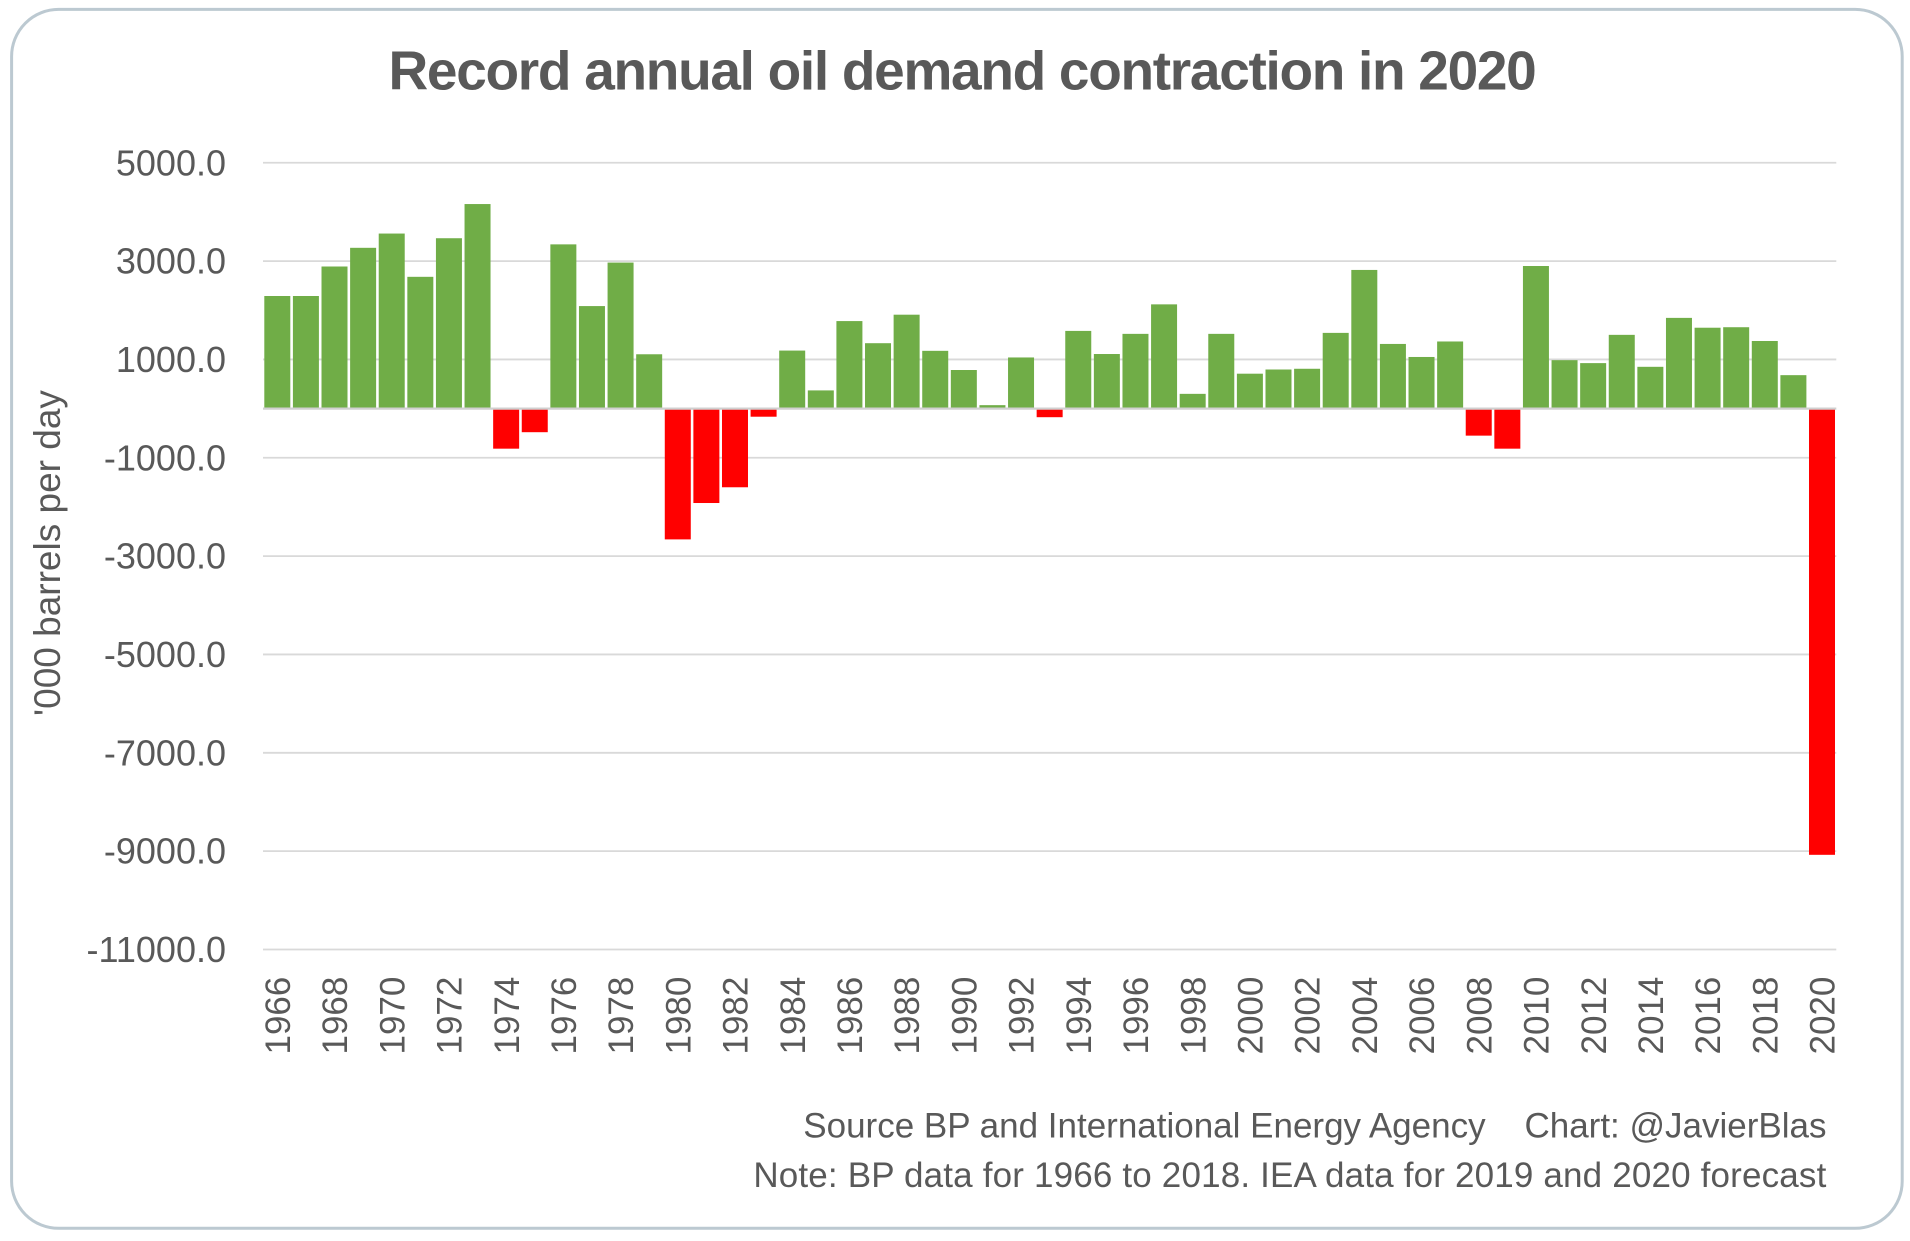 This screenshot has width=1910, height=1241. What do you see at coordinates (1765, 1016) in the screenshot?
I see `svg-text: 2018` at bounding box center [1765, 1016].